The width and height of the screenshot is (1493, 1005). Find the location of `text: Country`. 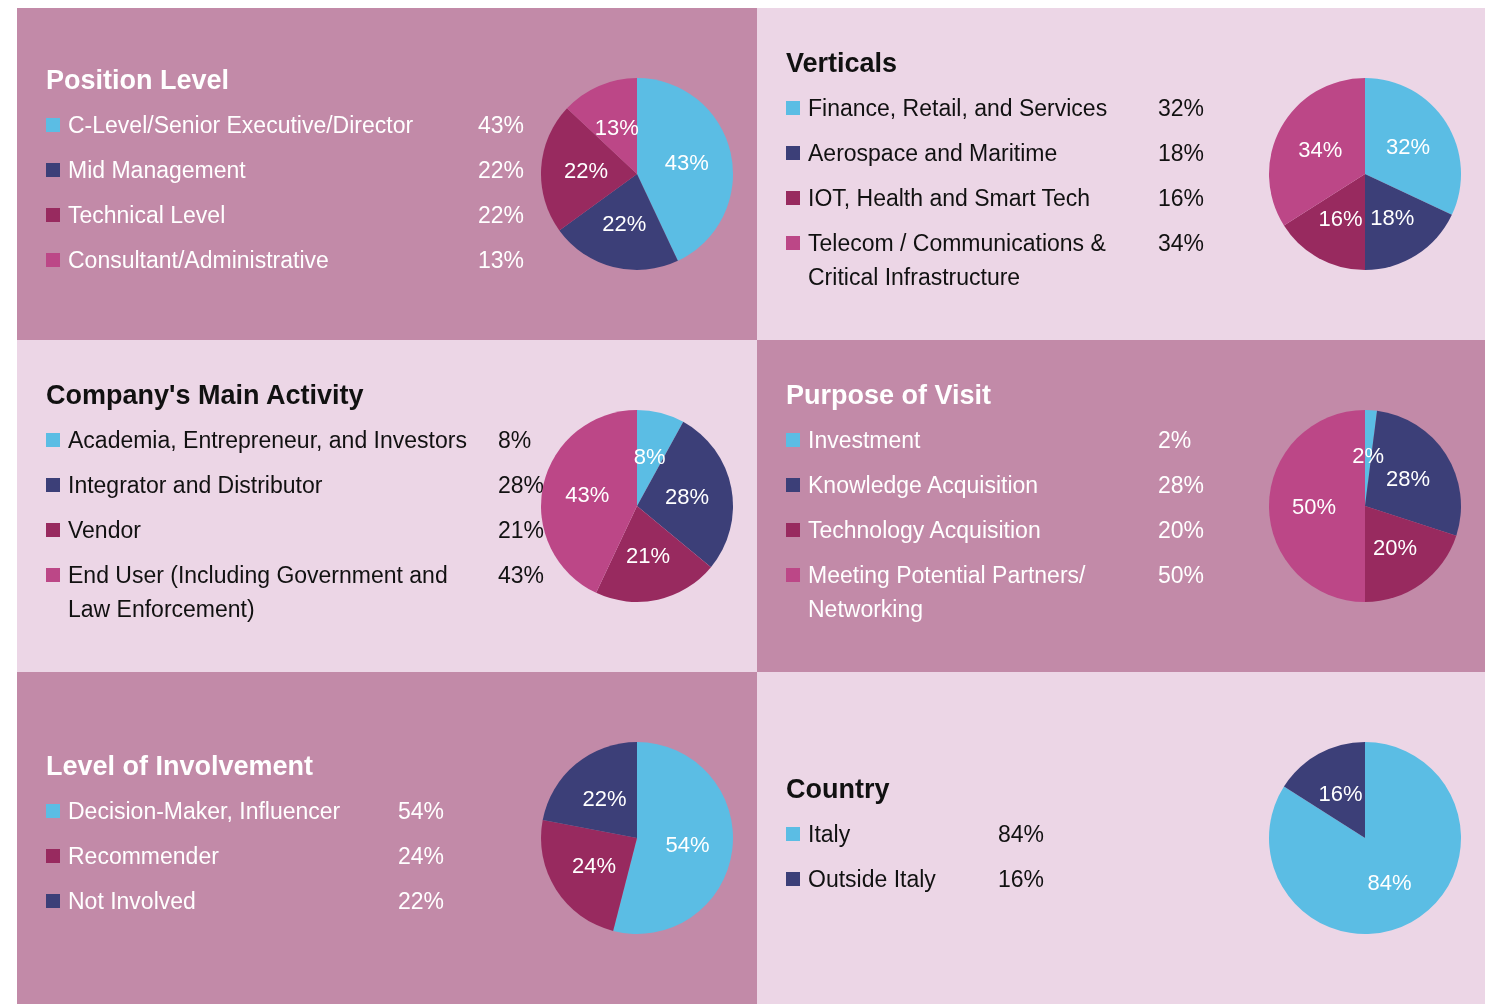

text: Country is located at coordinates (838, 789).